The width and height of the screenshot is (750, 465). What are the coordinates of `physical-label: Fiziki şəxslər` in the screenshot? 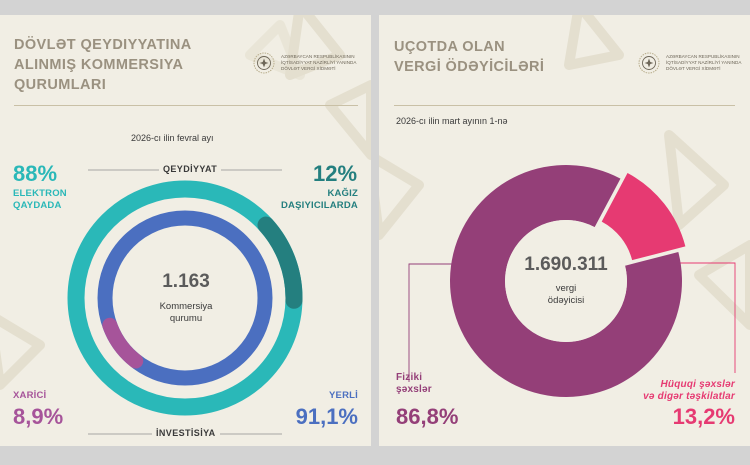 It's located at (414, 383).